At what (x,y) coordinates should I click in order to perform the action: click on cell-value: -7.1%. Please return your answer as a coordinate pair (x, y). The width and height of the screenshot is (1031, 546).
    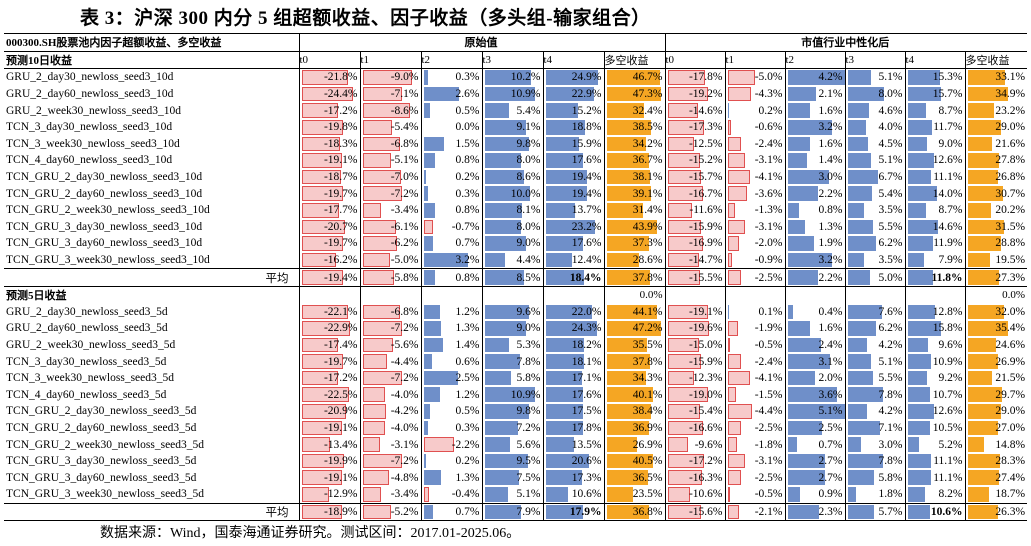
    Looking at the image, I should click on (404, 94).